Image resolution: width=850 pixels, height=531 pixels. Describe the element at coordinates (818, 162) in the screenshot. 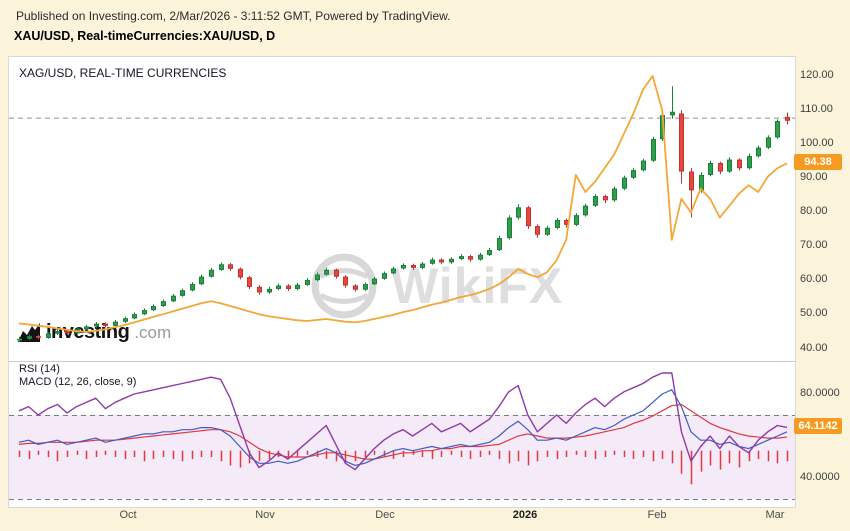

I see `price-badge: 94.38` at that location.